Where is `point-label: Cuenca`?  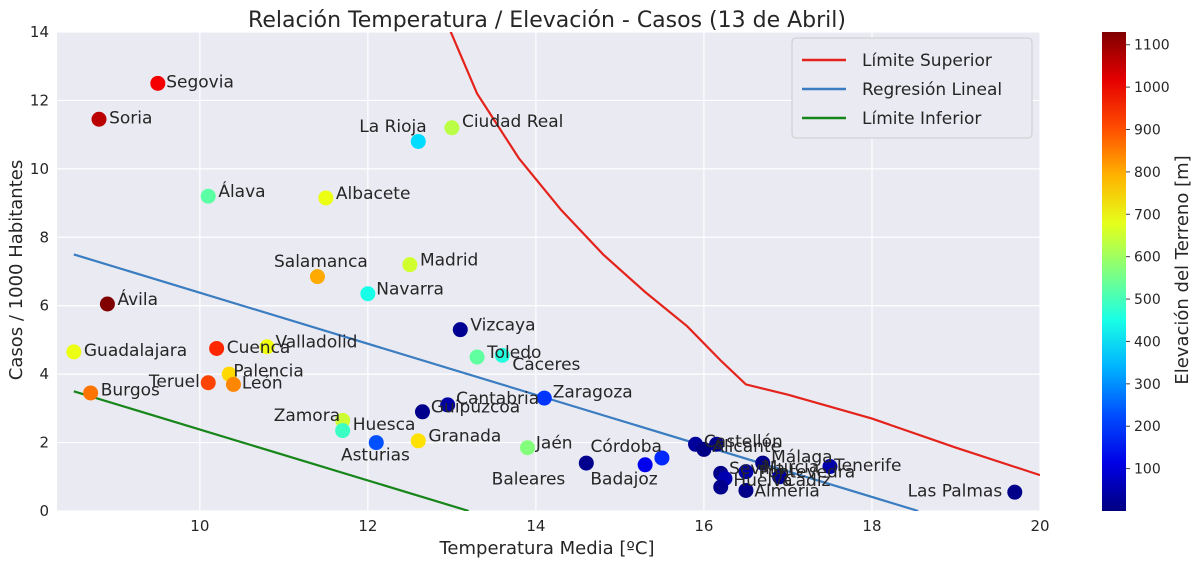
point-label: Cuenca is located at coordinates (259, 348).